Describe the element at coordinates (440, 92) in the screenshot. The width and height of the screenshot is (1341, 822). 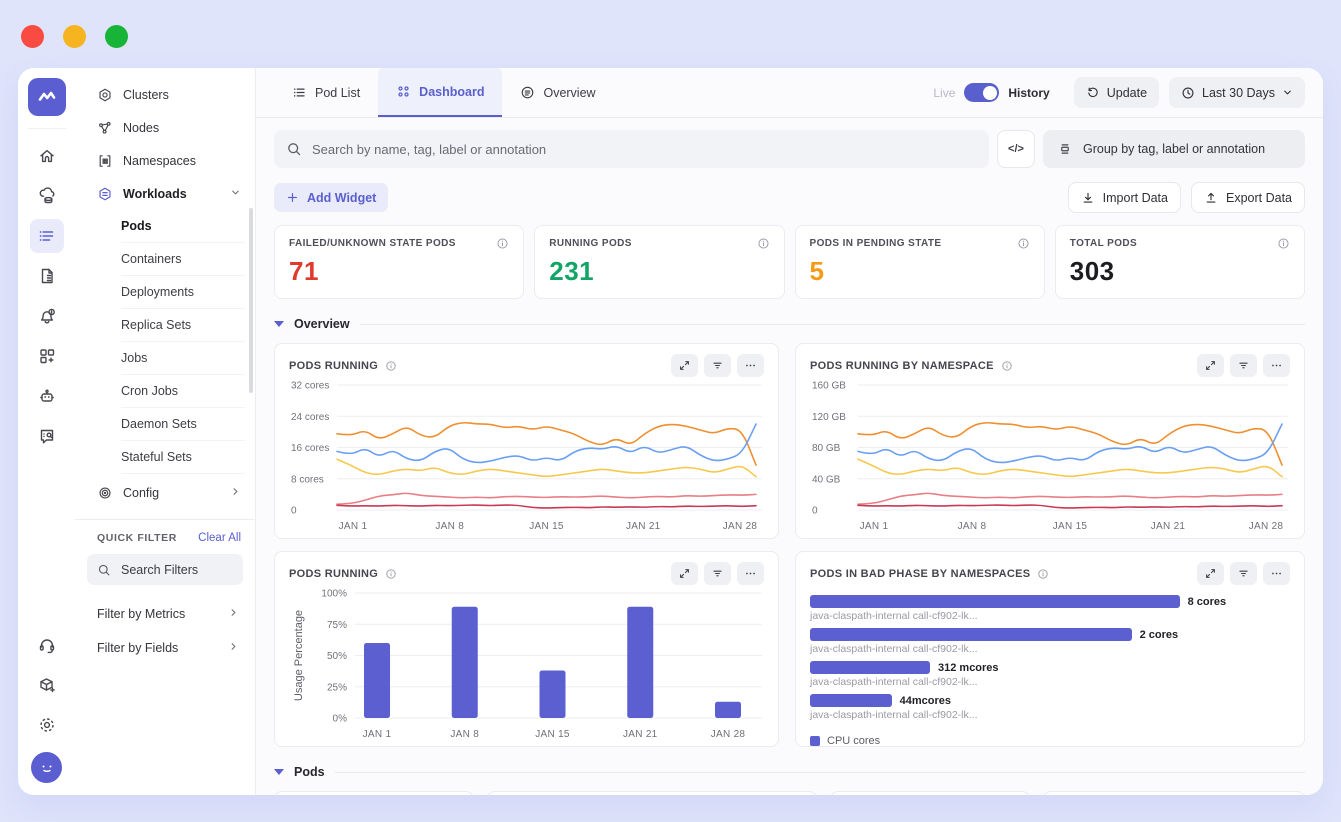
I see `tab-dashboard: Dashboard` at that location.